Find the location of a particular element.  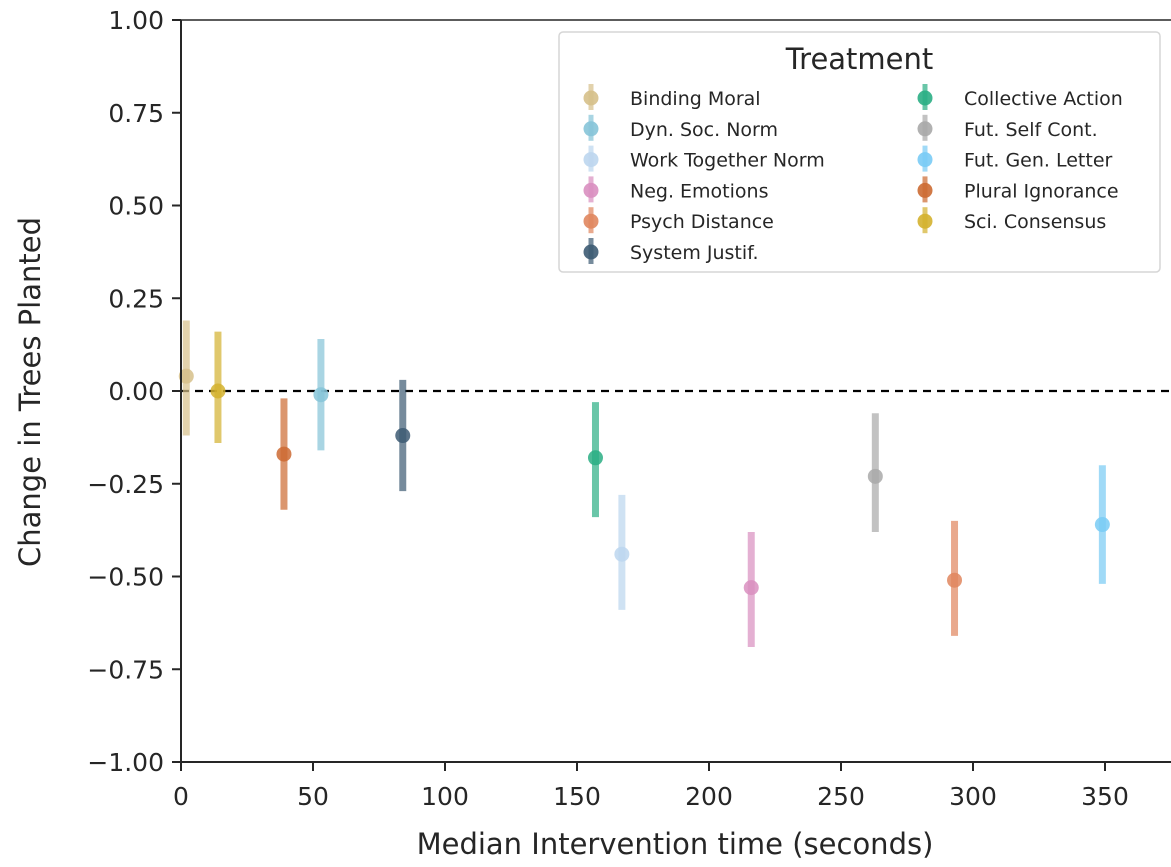

legend-item: Plural Ignorance is located at coordinates (1018, 189).